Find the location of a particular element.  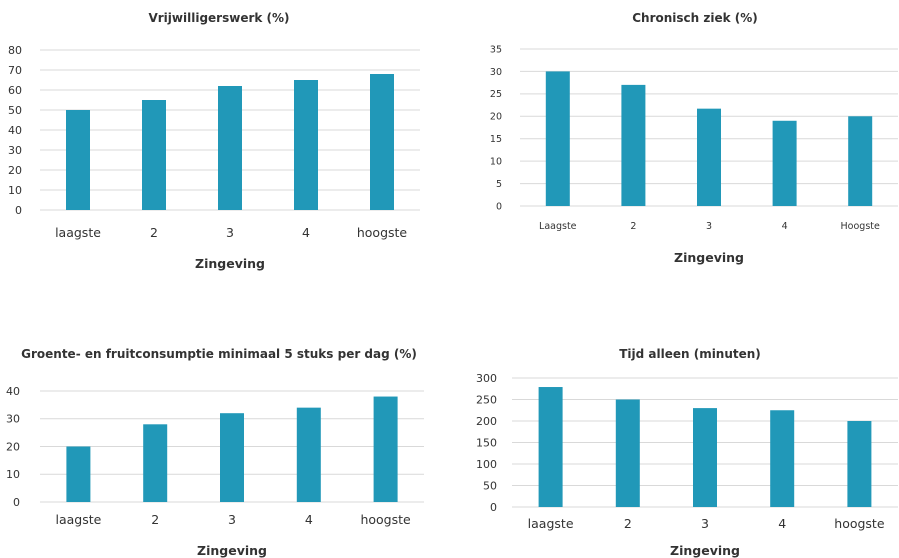

chart-title: Tijd alleen (minuten) is located at coordinates (690, 354).